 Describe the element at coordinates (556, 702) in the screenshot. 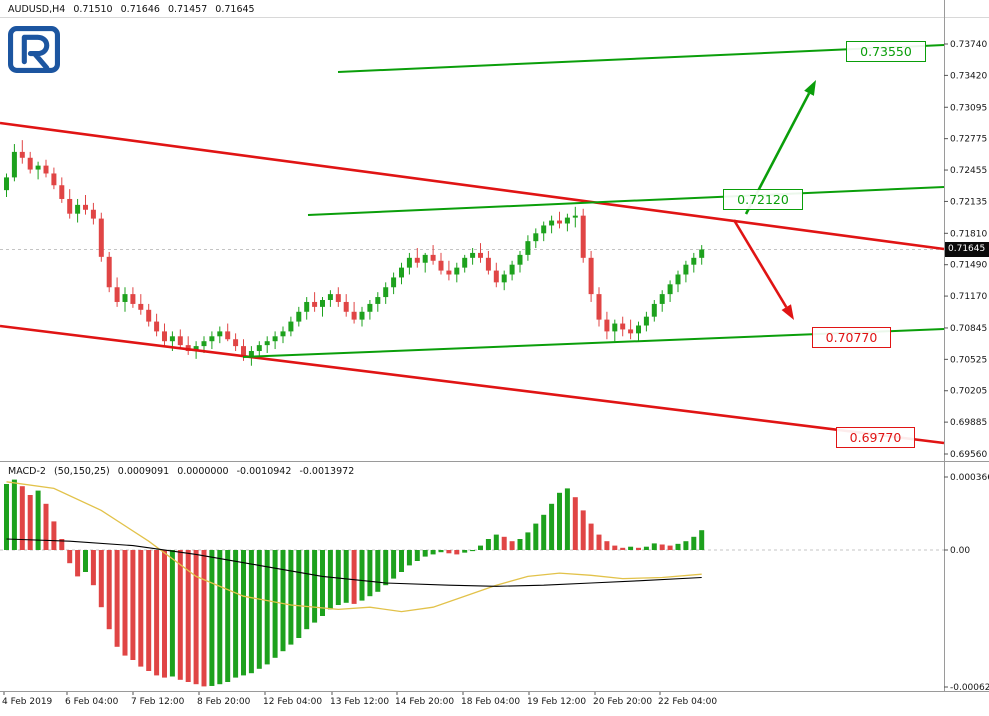

I see `time-axis-label: 19 Feb 12:00` at that location.